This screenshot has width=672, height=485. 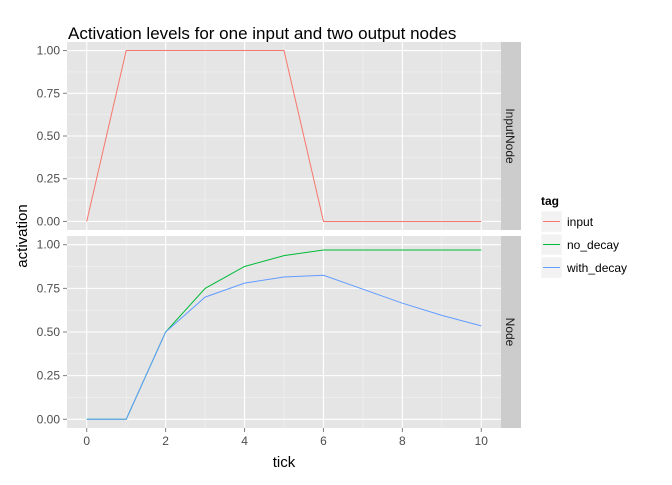 I want to click on x-axis-title: tick, so click(x=284, y=462).